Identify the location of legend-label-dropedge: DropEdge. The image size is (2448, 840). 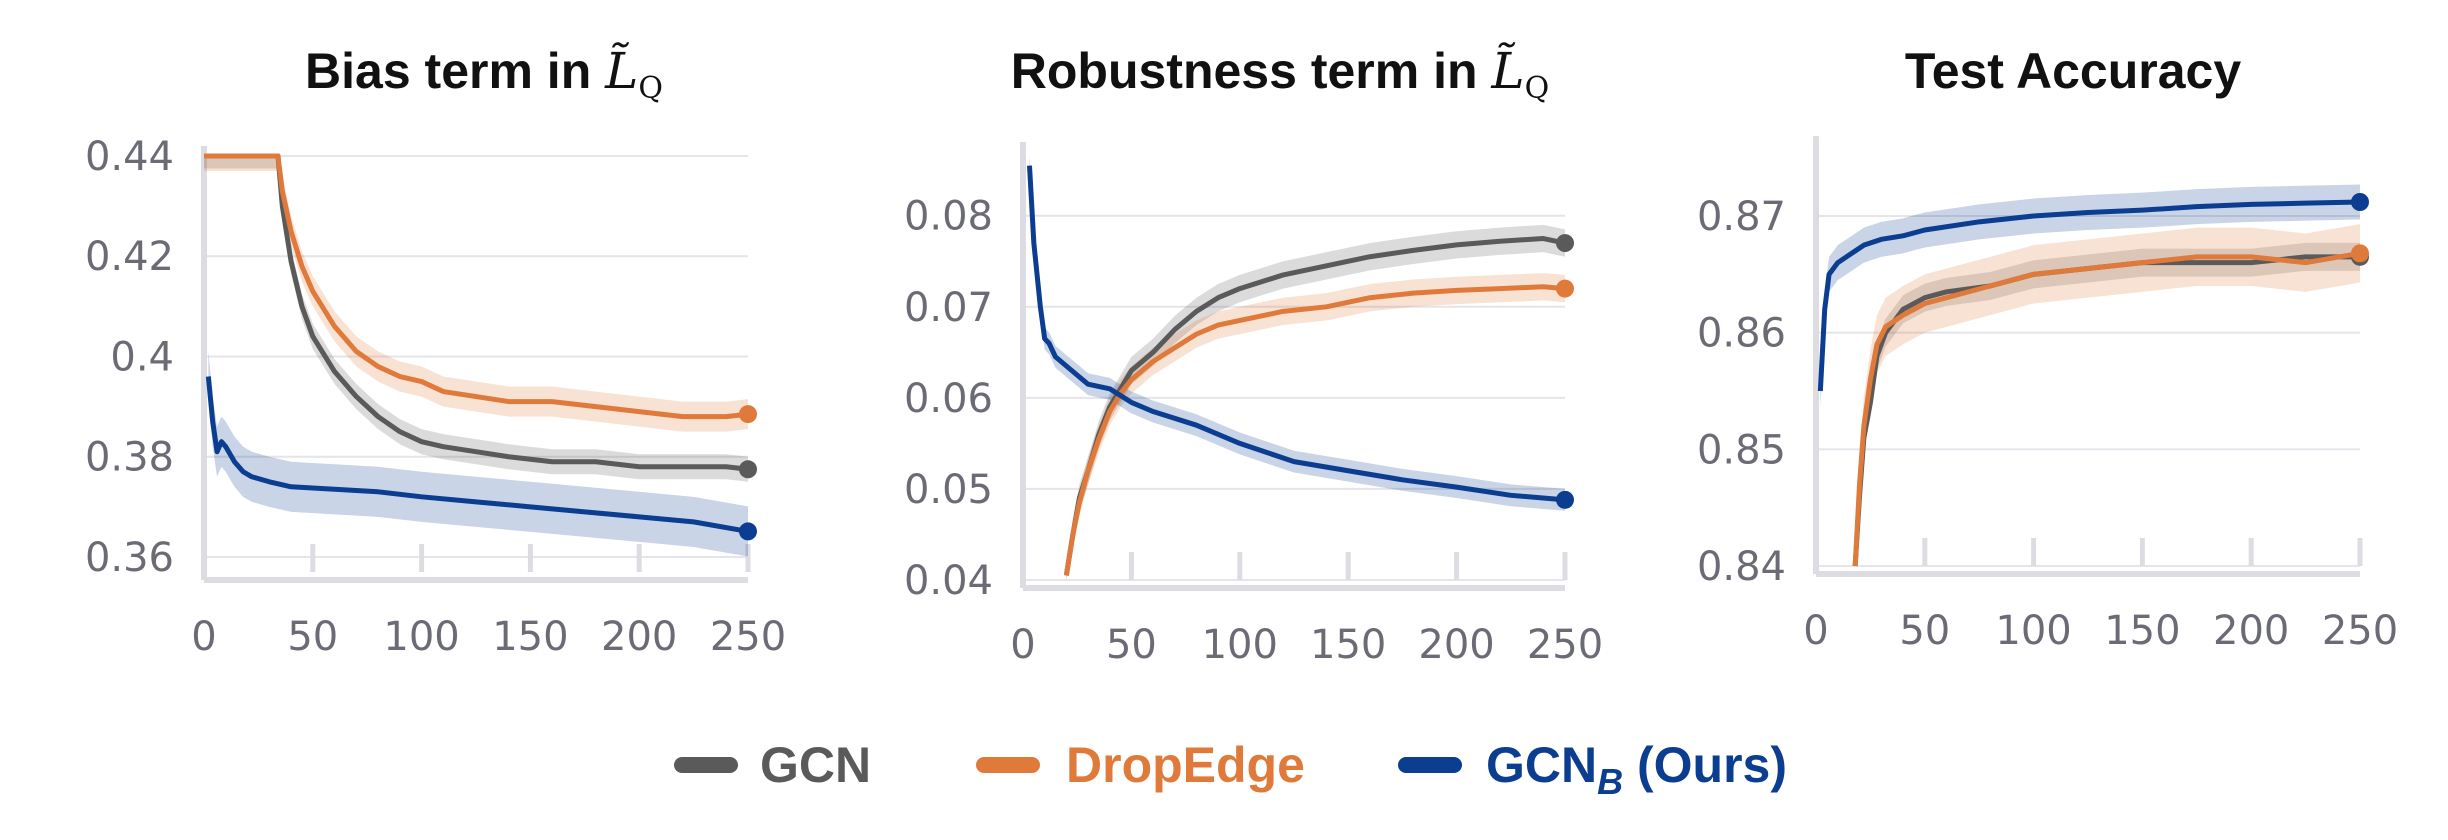
(1185, 765).